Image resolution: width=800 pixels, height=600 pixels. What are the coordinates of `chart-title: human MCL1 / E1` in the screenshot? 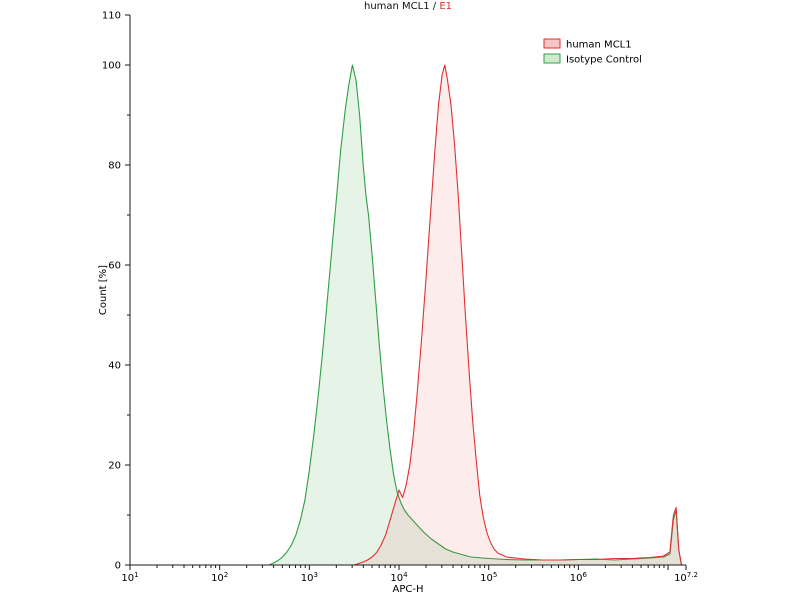 It's located at (408, 6).